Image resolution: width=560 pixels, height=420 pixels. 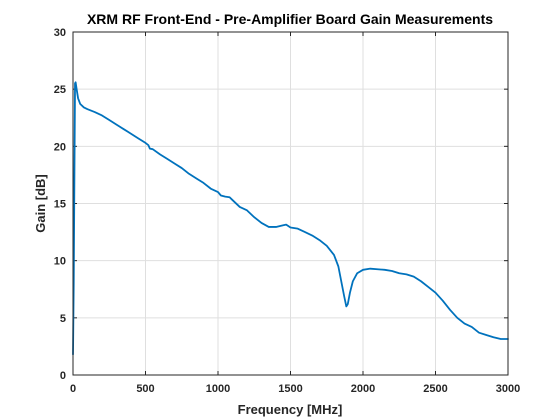 What do you see at coordinates (363, 389) in the screenshot?
I see `x-tick-label: 2000` at bounding box center [363, 389].